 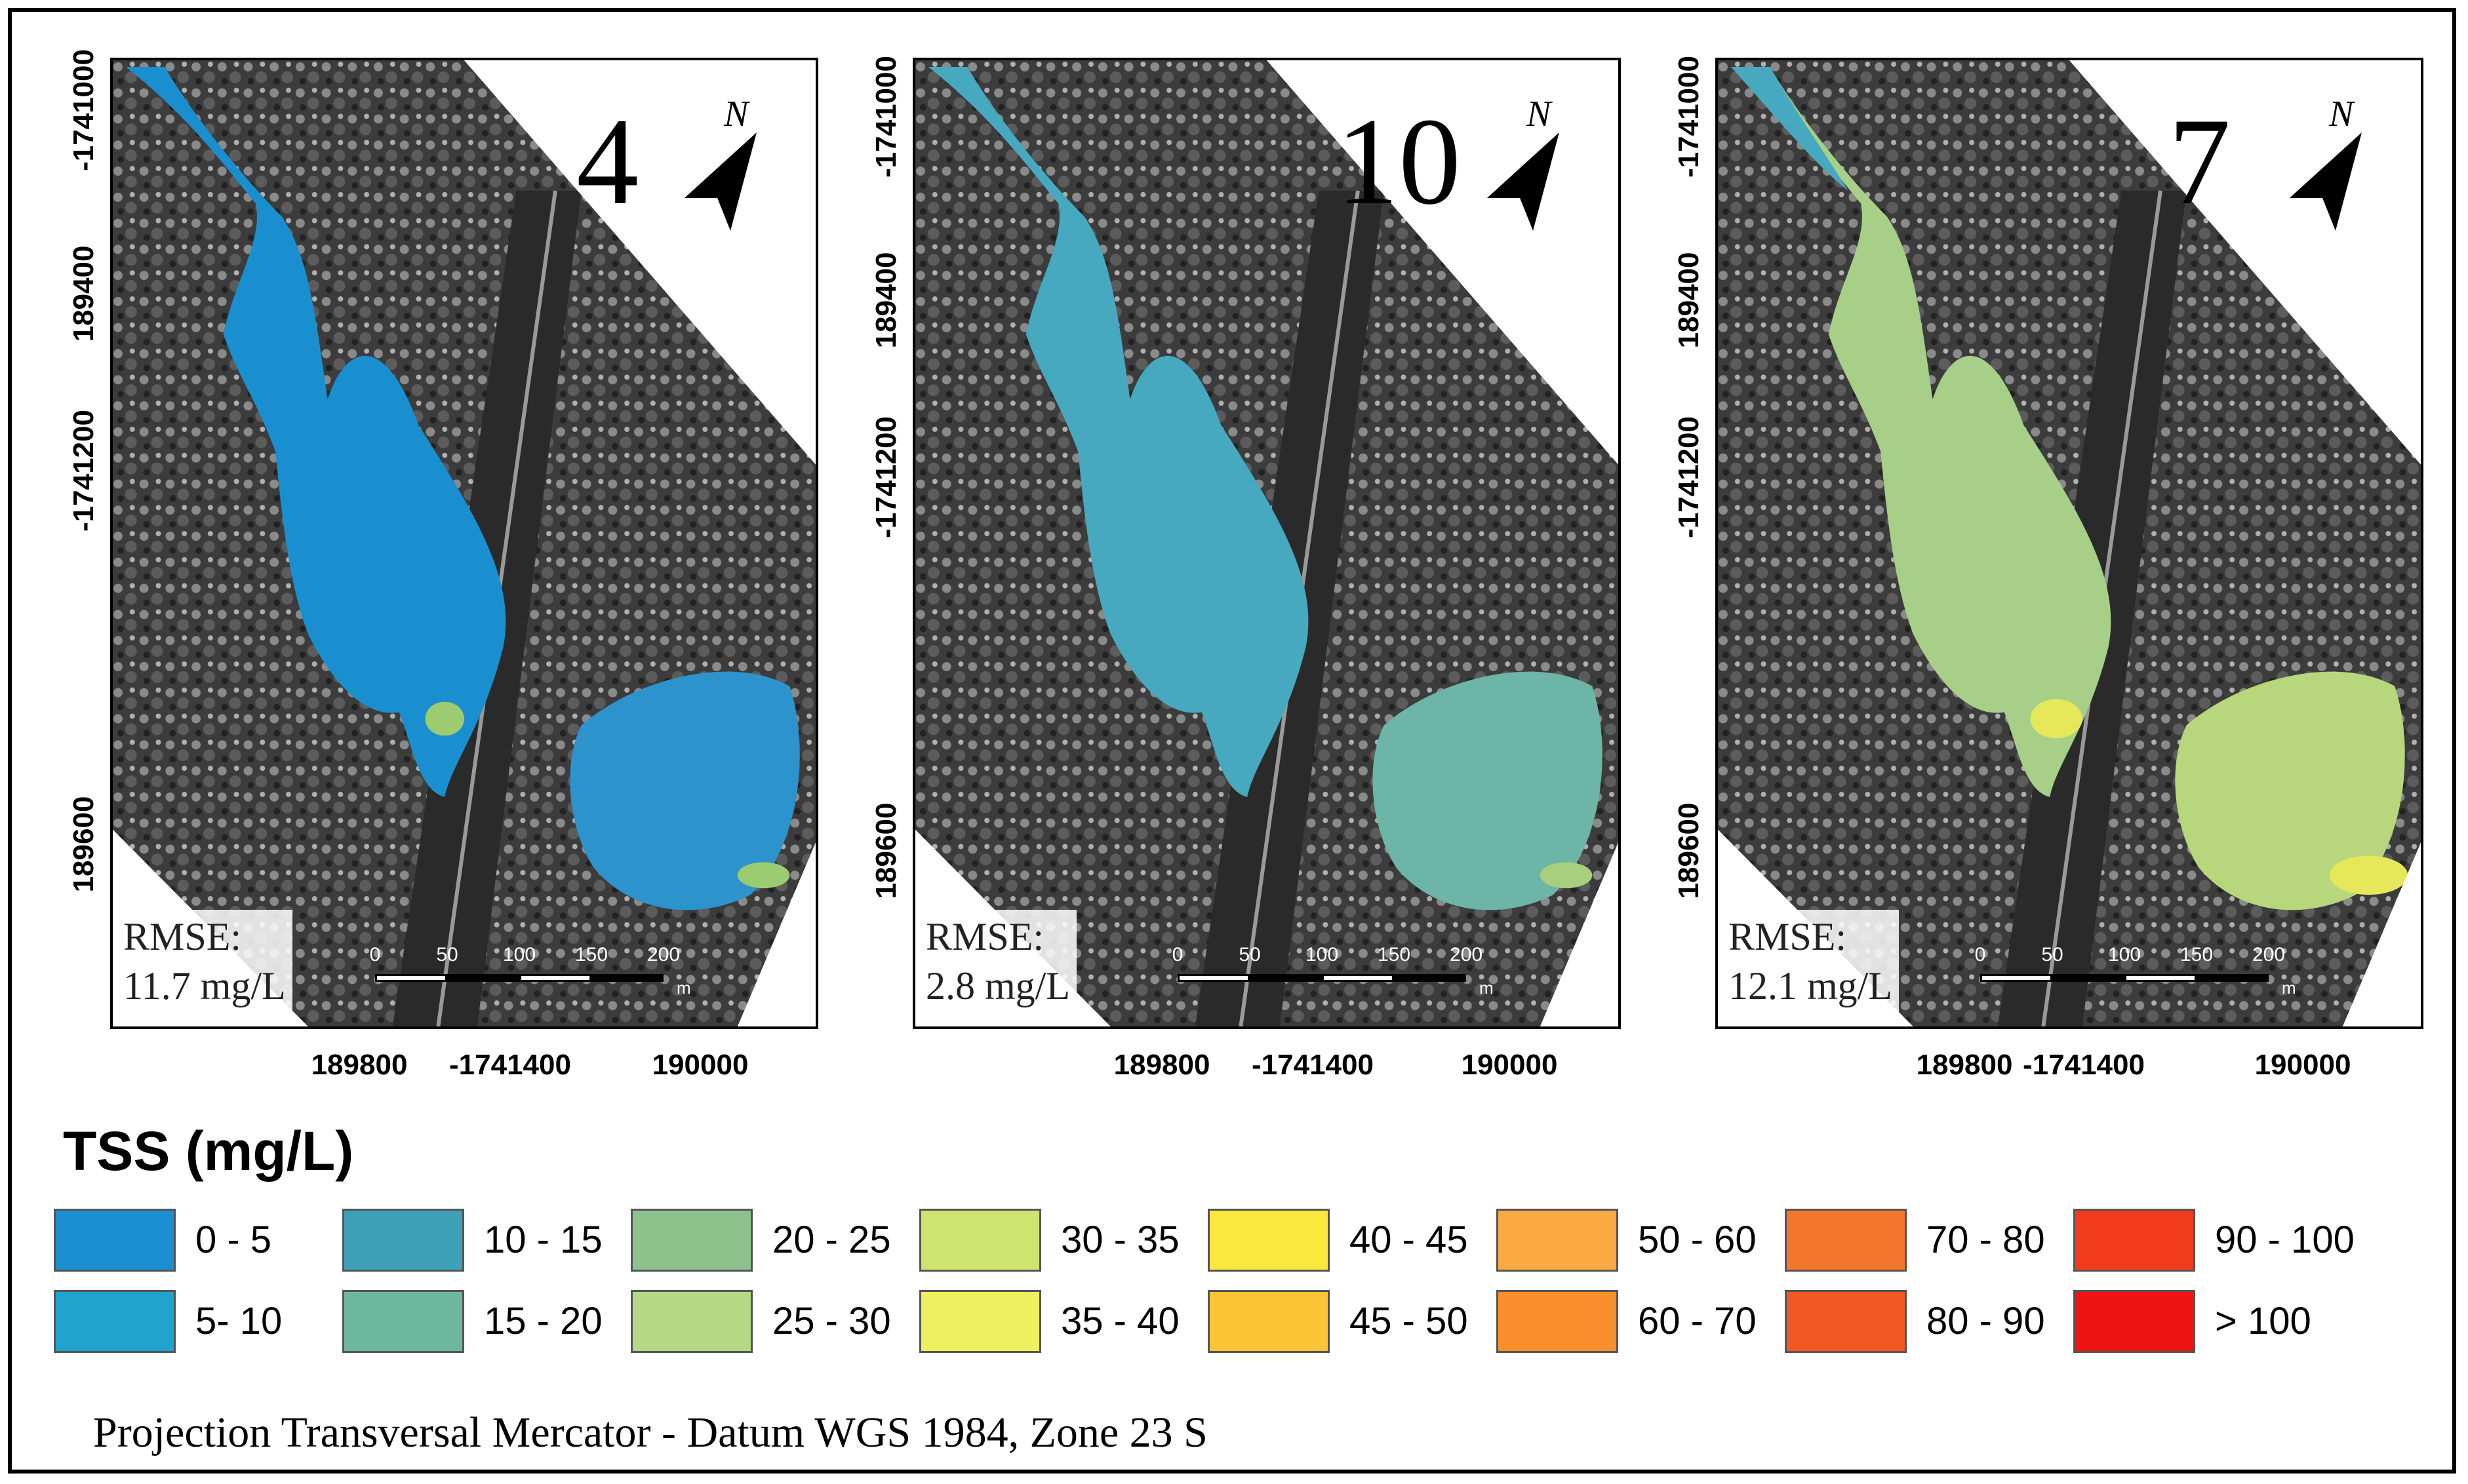 What do you see at coordinates (2263, 1321) in the screenshot?
I see `legend-label: > 100` at bounding box center [2263, 1321].